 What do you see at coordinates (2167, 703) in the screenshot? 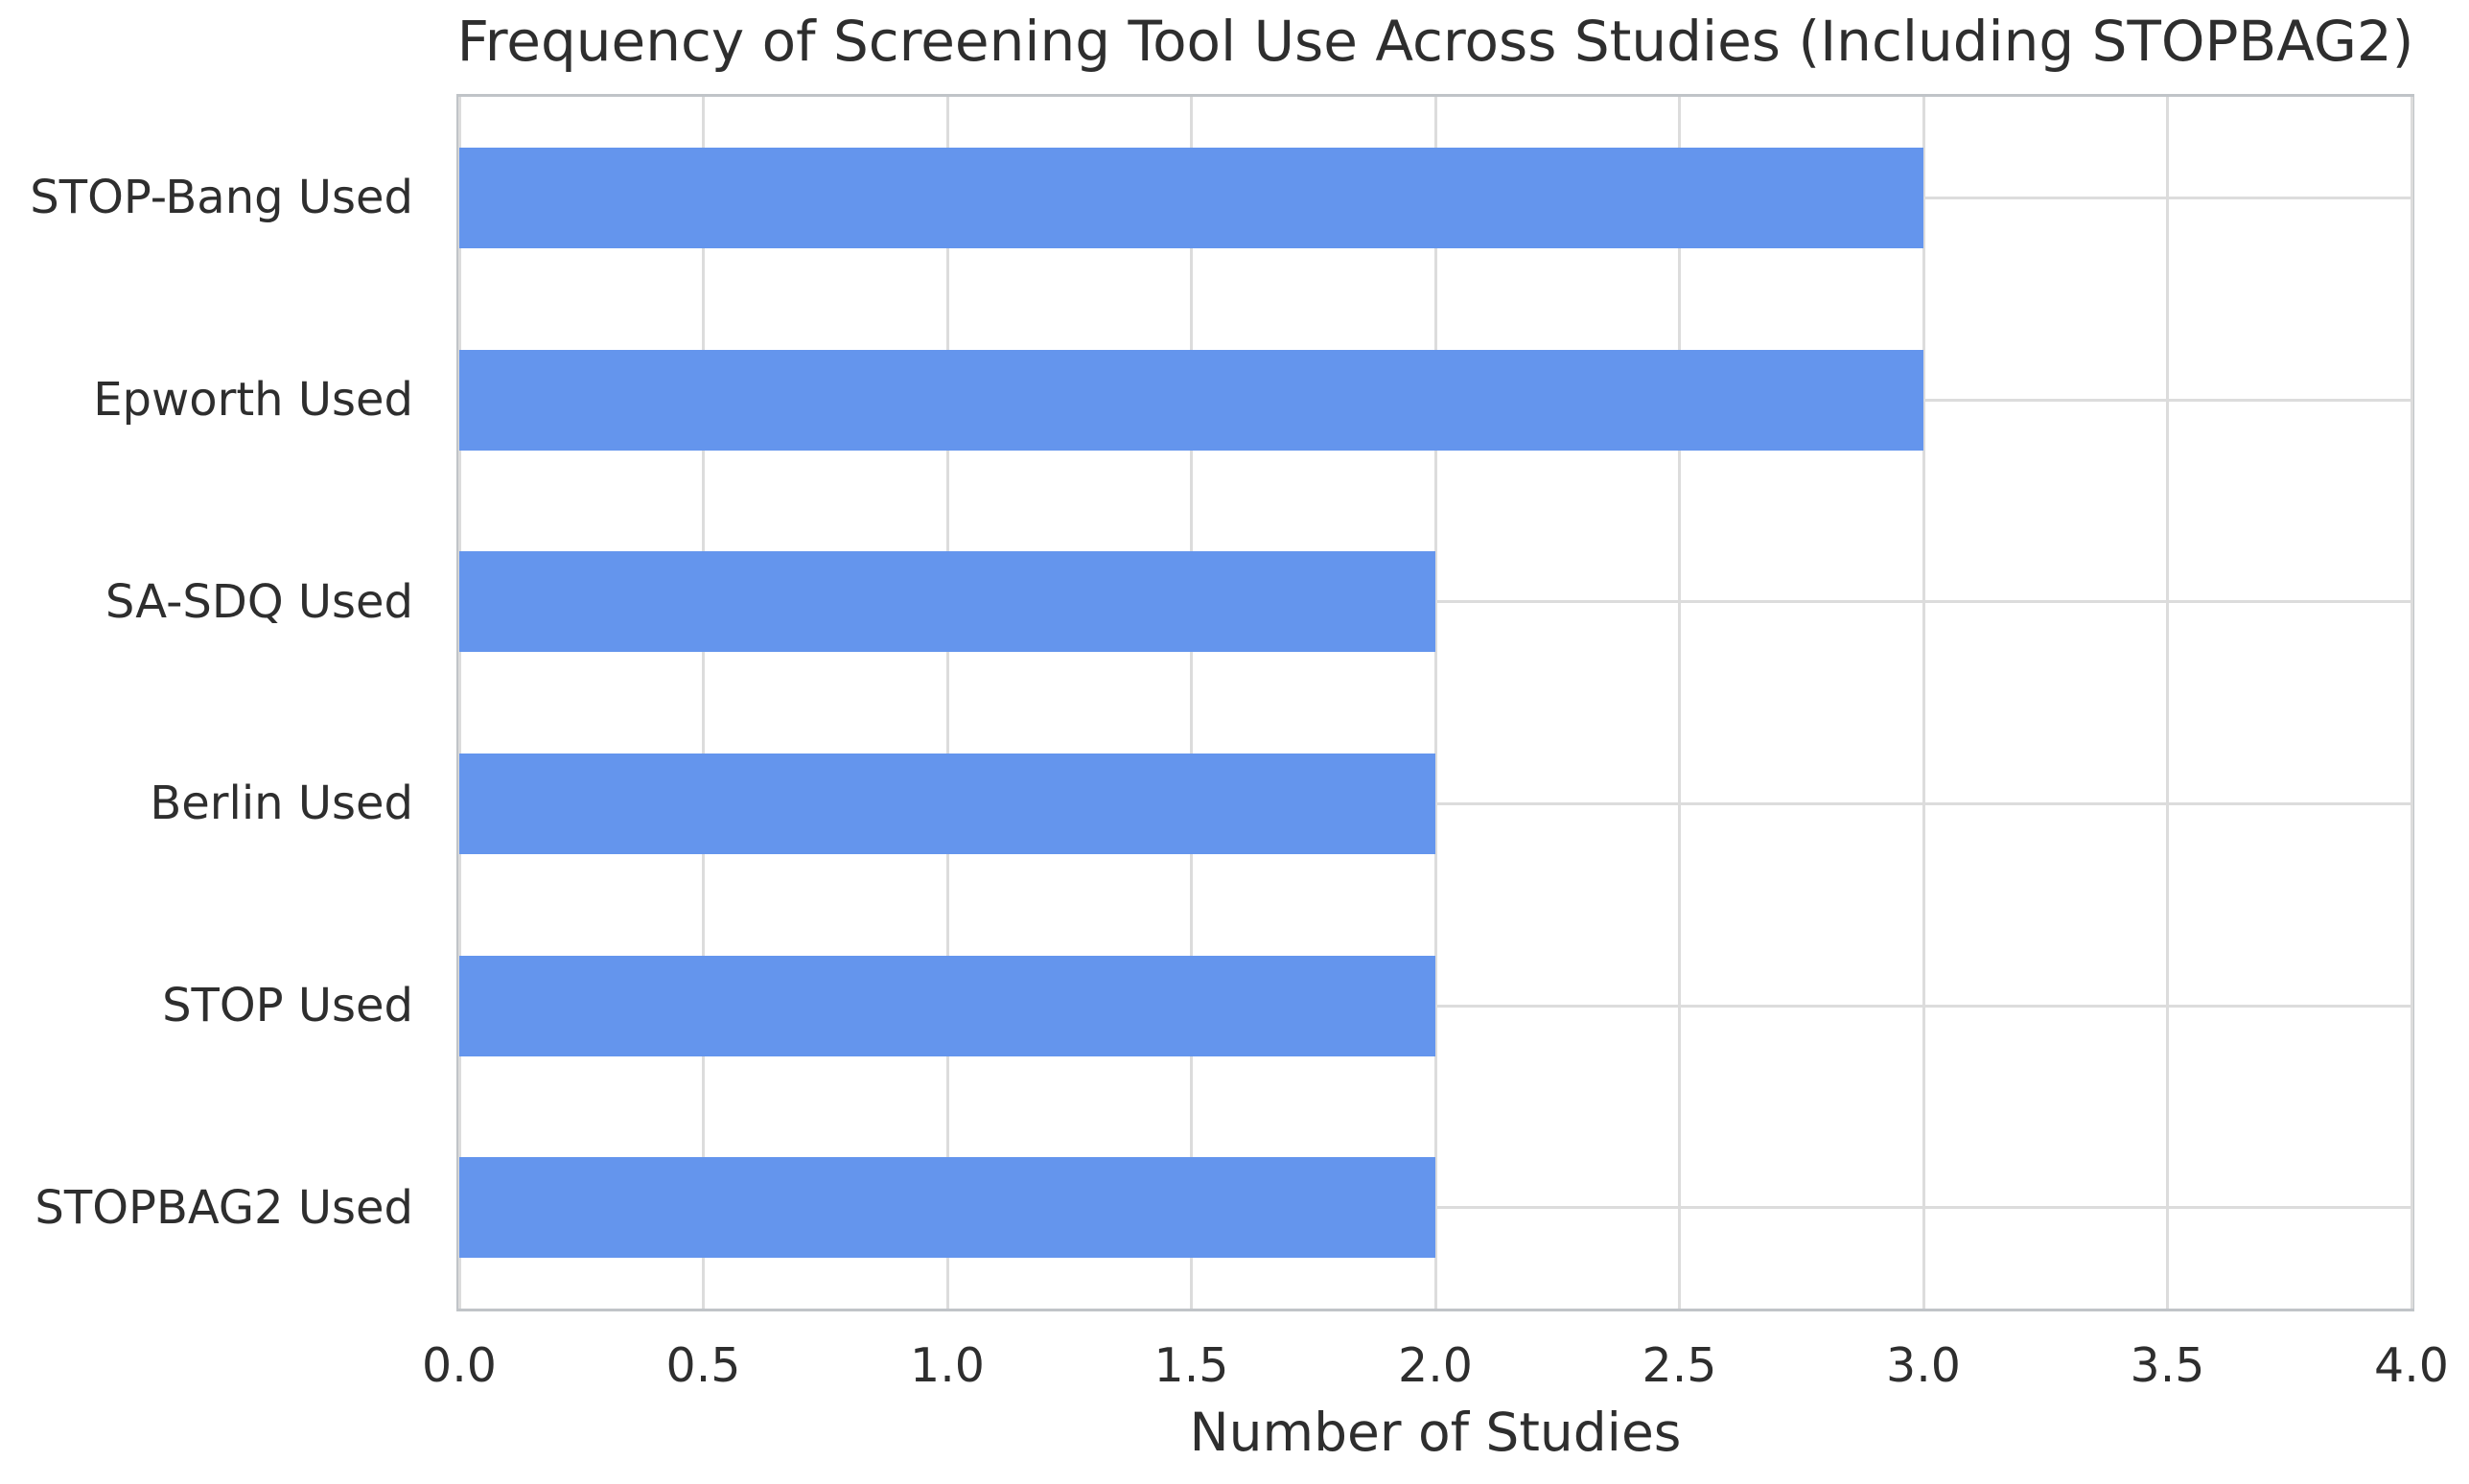
I see `x-gridline-3.5` at bounding box center [2167, 703].